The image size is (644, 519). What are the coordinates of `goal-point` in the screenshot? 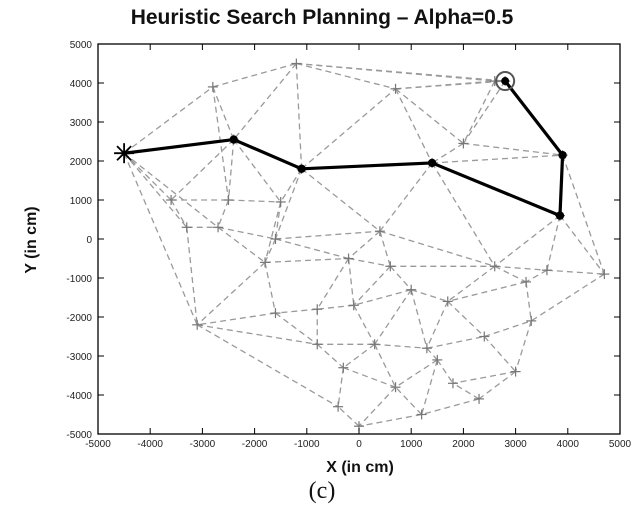 It's located at (505, 81).